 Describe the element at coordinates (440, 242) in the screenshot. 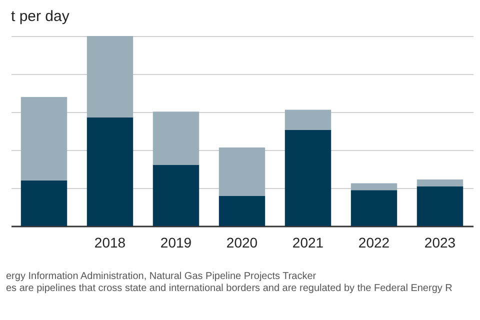

I see `x-tick-label: 2023` at that location.